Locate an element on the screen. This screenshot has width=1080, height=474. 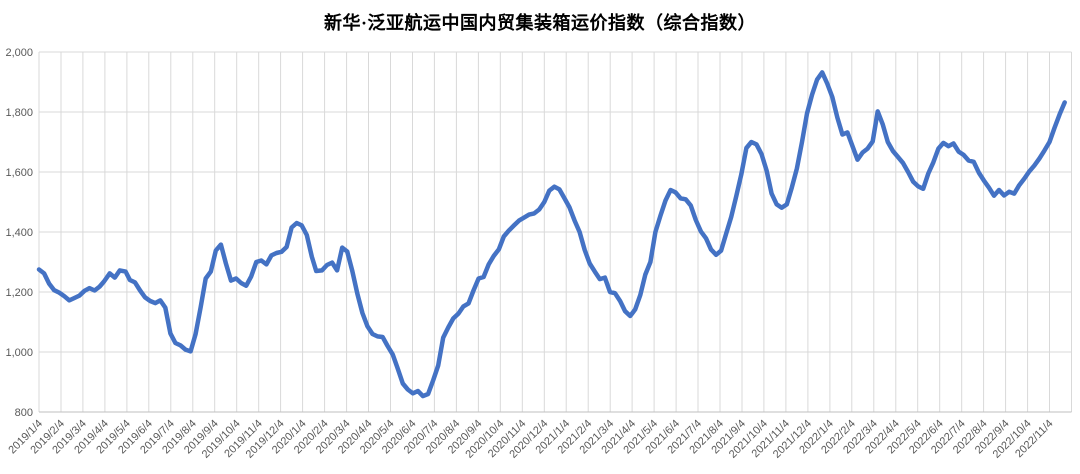
y-tick-label: 2,000 is located at coordinates (19, 53).